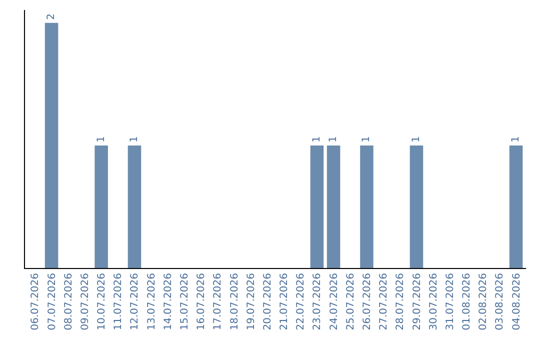  Describe the element at coordinates (284, 301) in the screenshot. I see `x-tick-label: 21.07.2026` at that location.